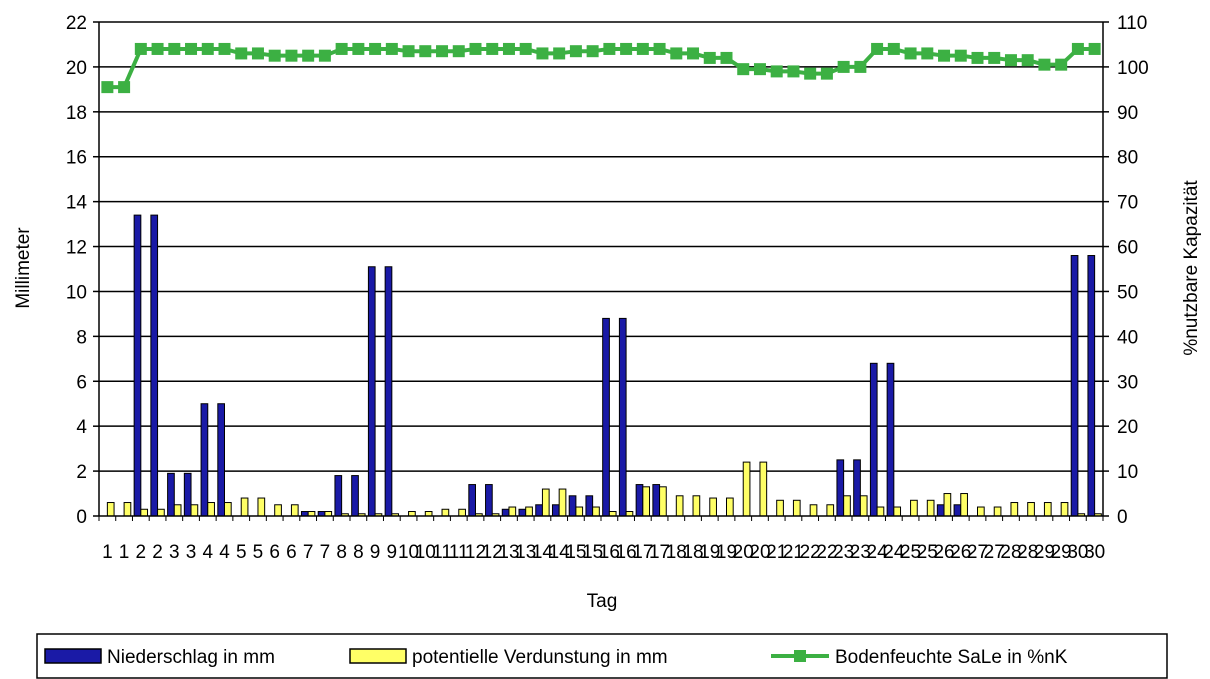 The width and height of the screenshot is (1210, 679). Describe the element at coordinates (77, 203) in the screenshot. I see `y-tick-label: 14` at that location.